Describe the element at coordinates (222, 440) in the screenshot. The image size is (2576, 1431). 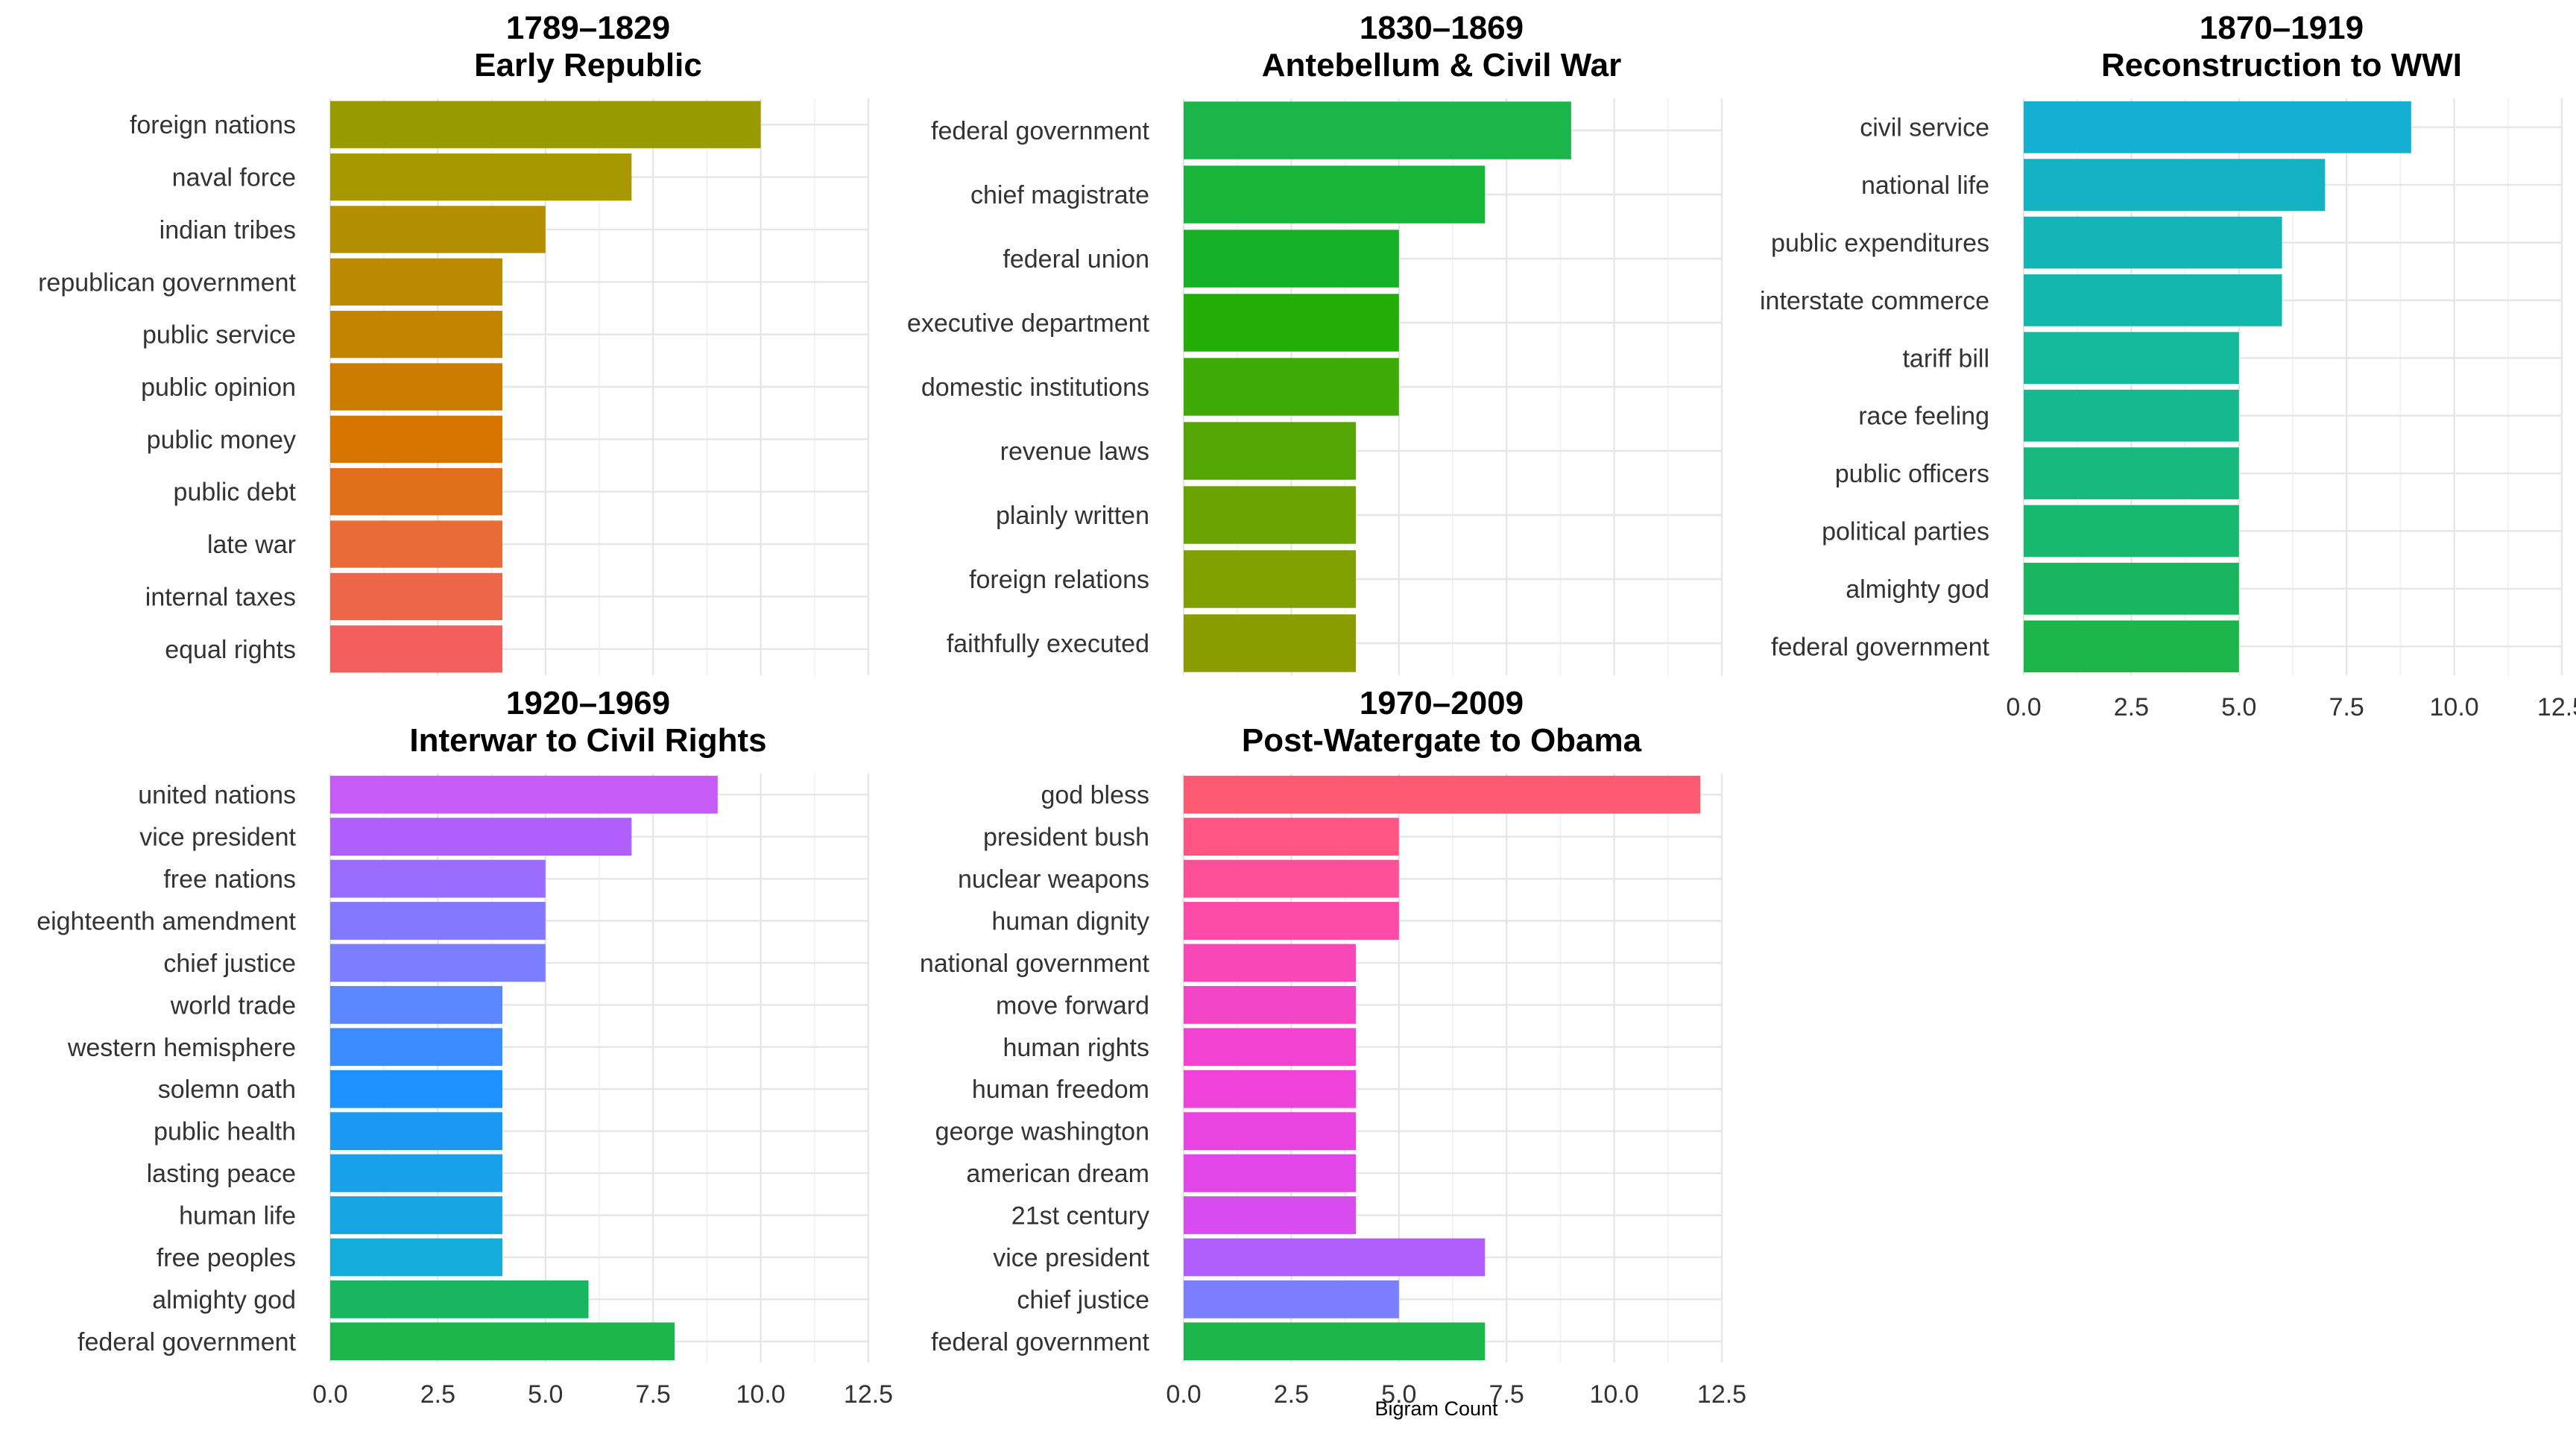
I see `category-label: public money` at that location.